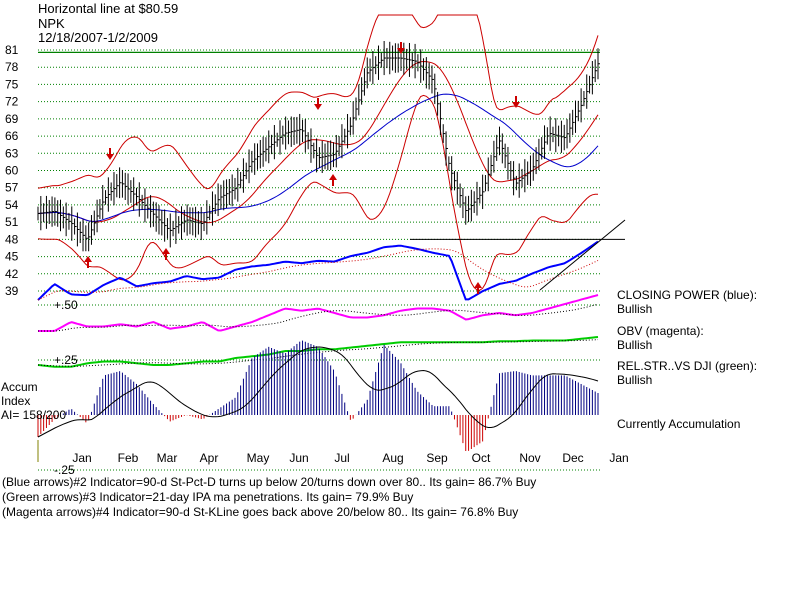 Image resolution: width=800 pixels, height=600 pixels. Describe the element at coordinates (318, 392) in the screenshot. I see `accum-ma` at that location.